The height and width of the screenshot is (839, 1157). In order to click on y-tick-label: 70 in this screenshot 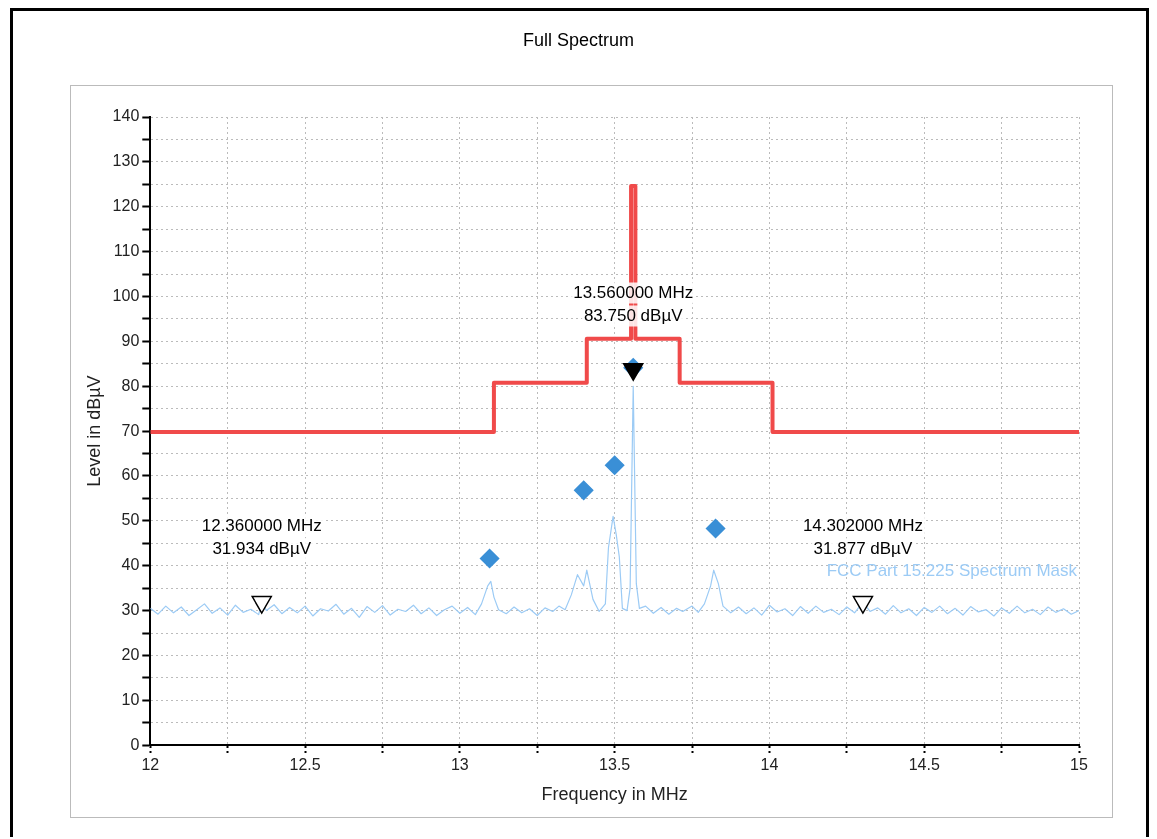, I will do `click(130, 430)`.